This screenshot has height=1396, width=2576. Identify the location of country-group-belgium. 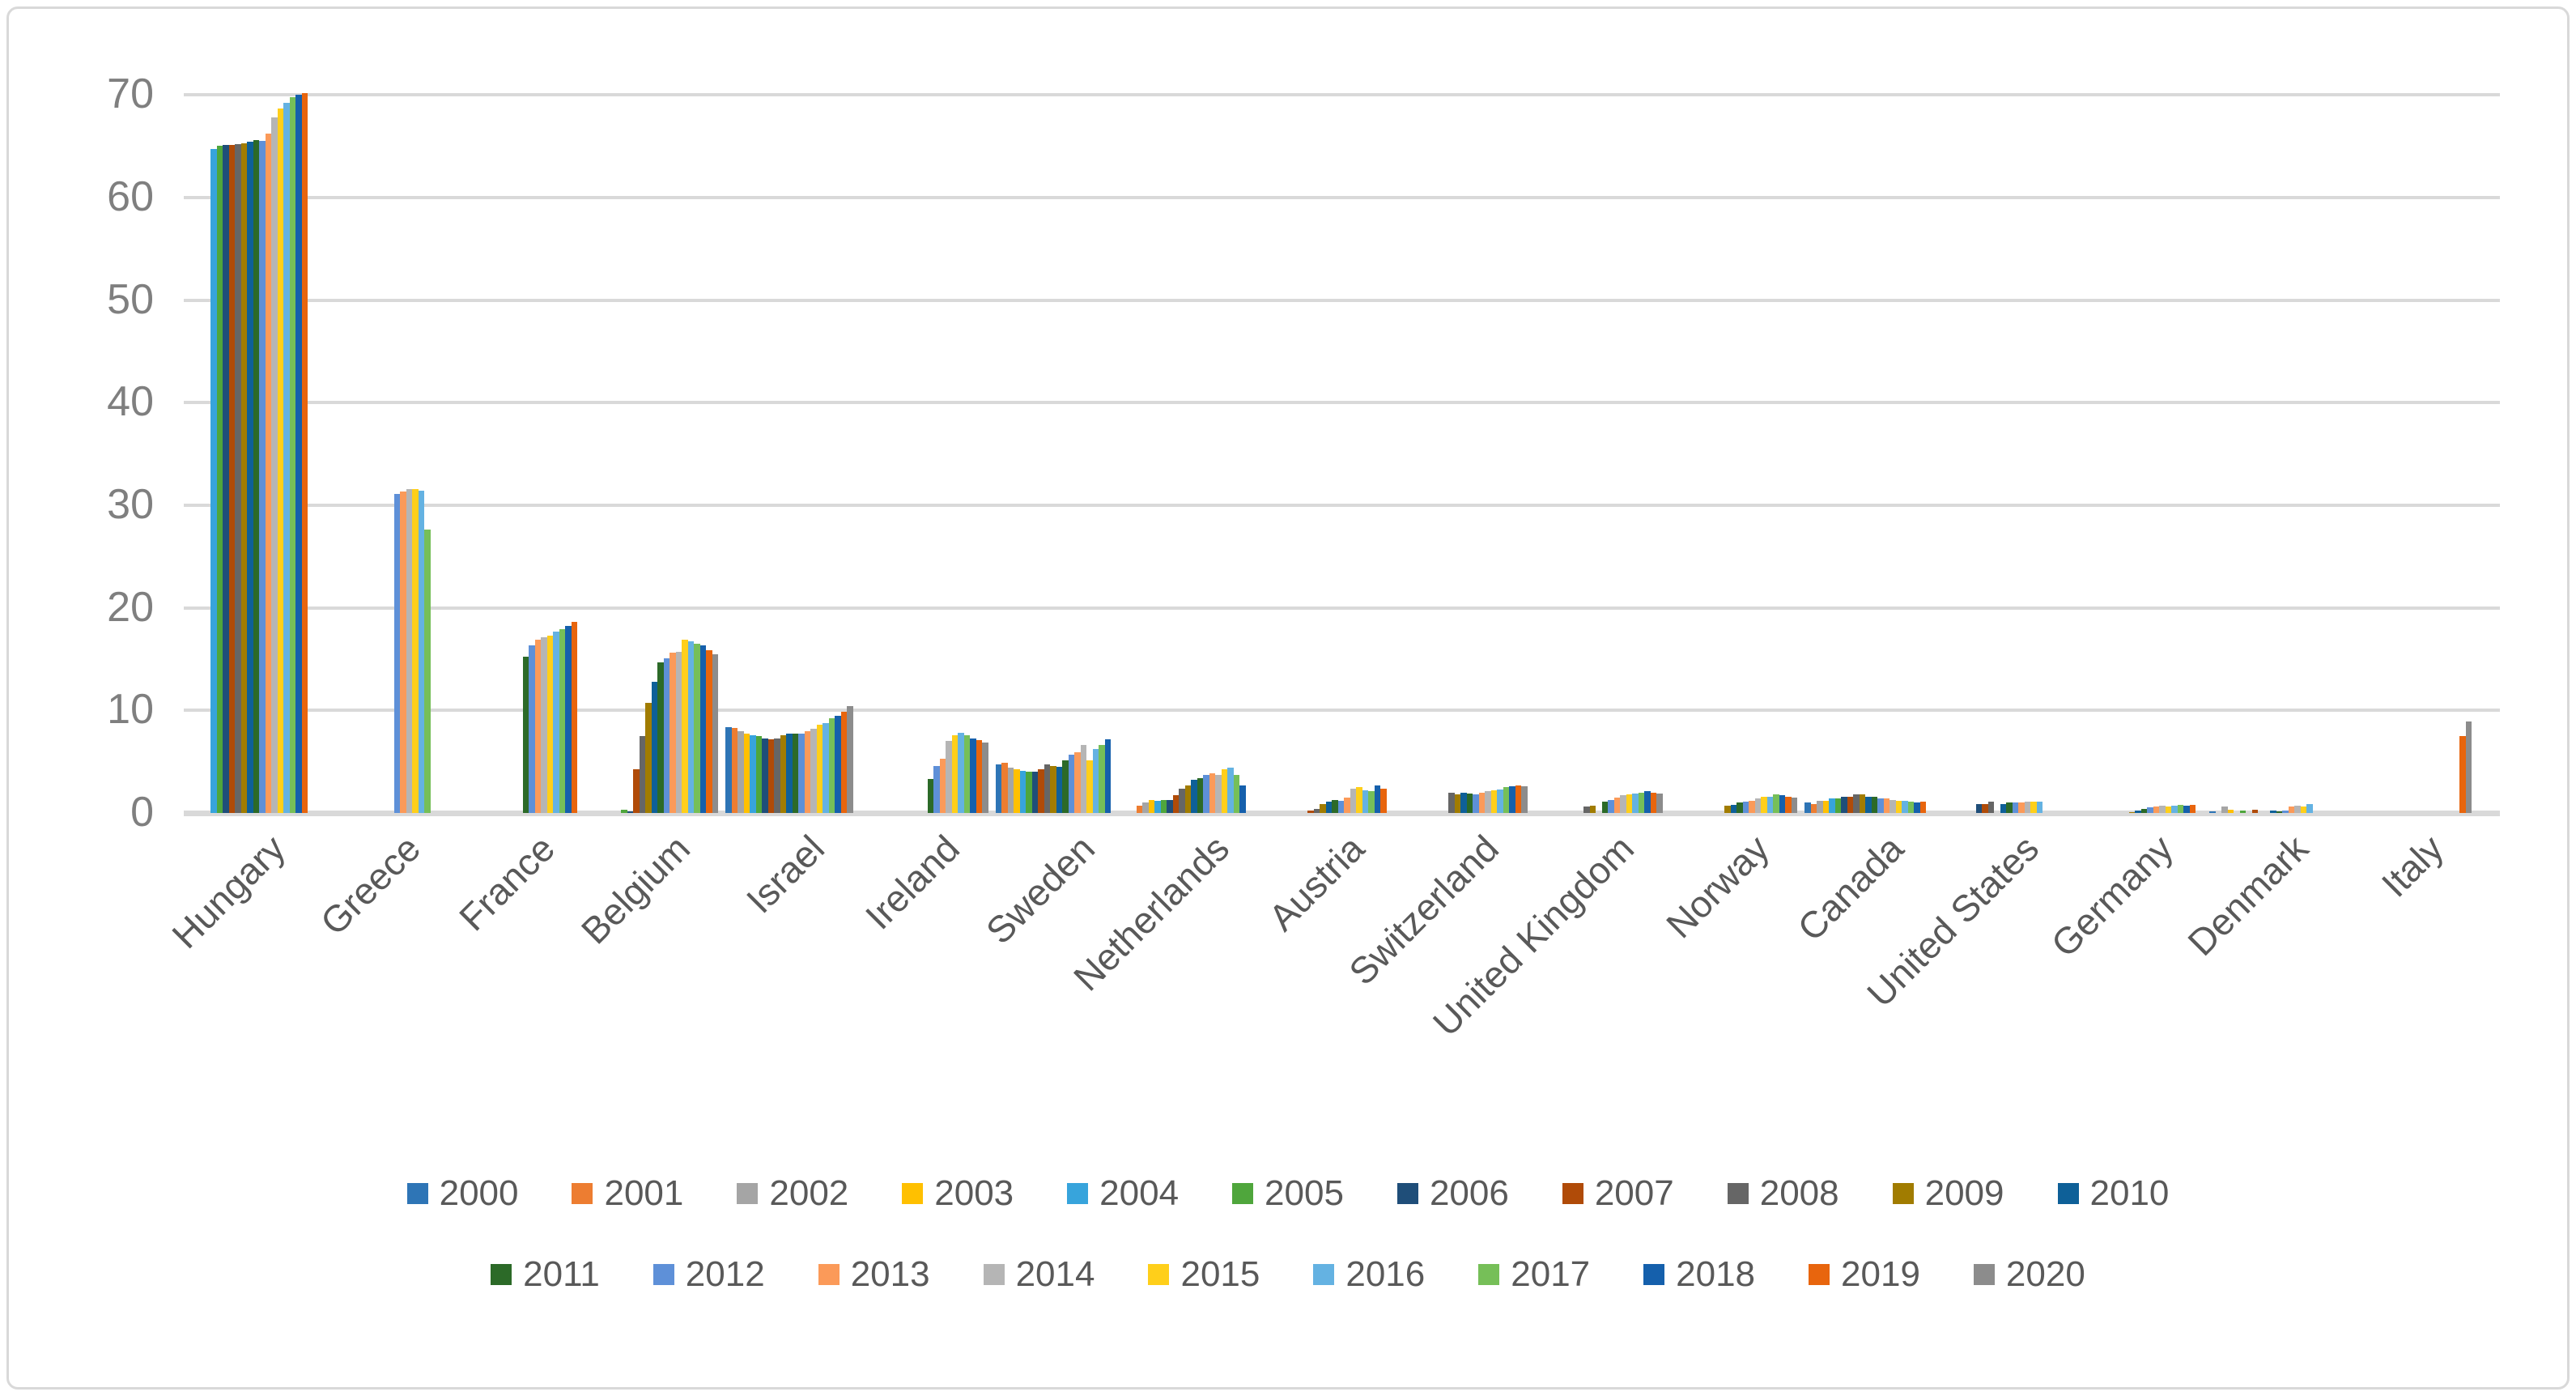
(655, 454).